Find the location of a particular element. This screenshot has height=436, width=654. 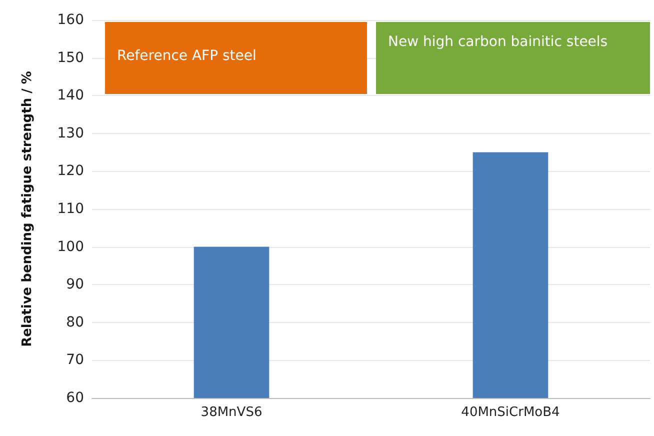

x-tick-label: 38MnVS6 is located at coordinates (231, 412).